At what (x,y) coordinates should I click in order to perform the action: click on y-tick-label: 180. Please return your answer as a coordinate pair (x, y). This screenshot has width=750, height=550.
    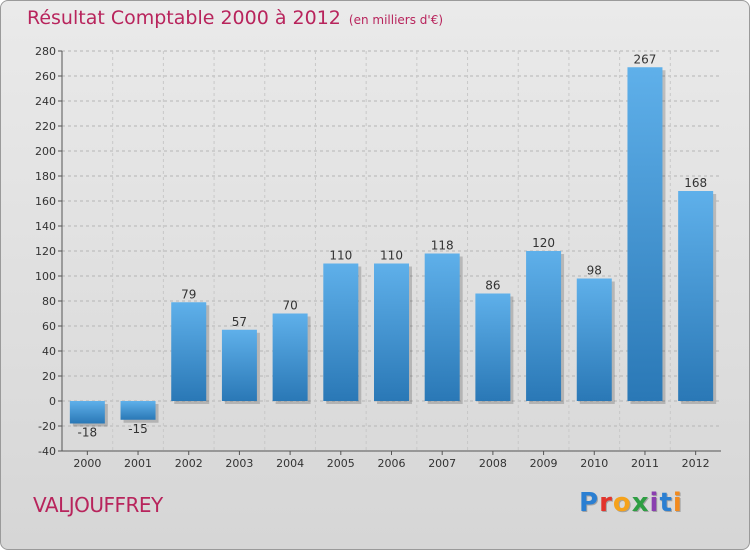
    Looking at the image, I should click on (45, 176).